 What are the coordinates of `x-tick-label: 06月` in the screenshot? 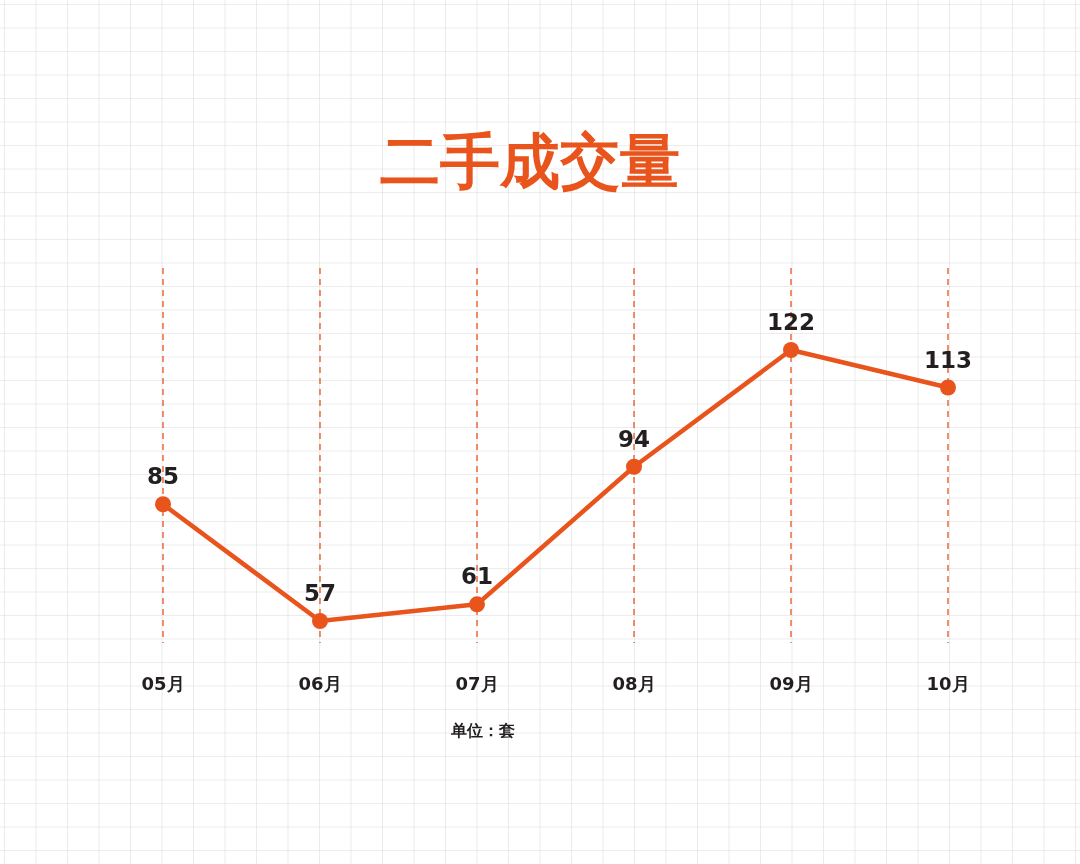 It's located at (320, 683).